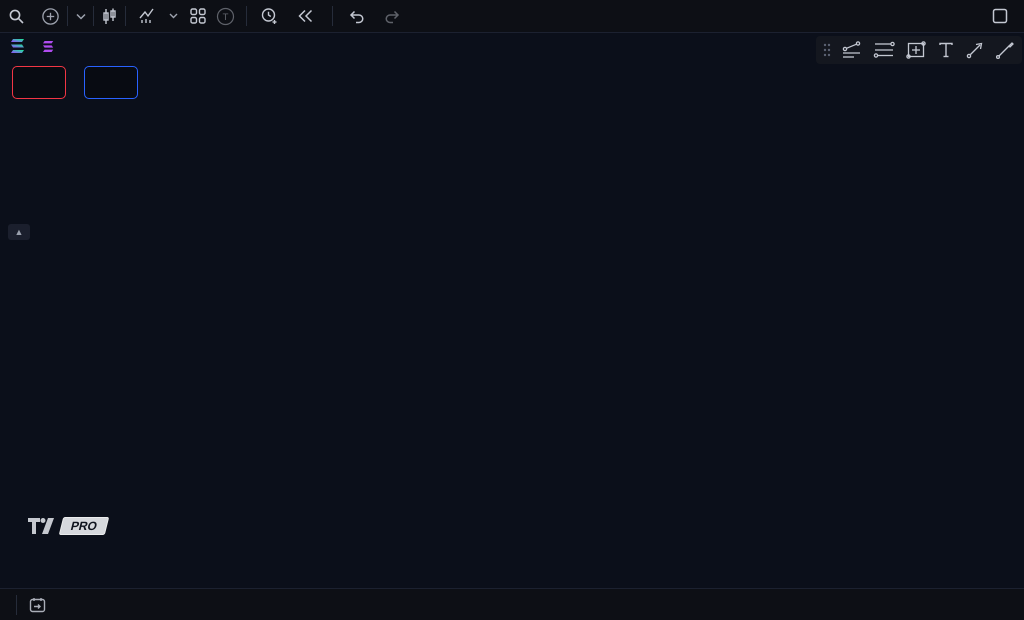  I want to click on drag-handle-icon, so click(827, 50).